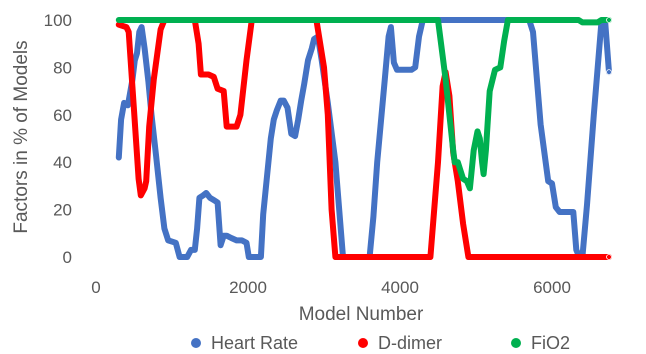  What do you see at coordinates (550, 343) in the screenshot?
I see `legend-label: FiO2` at bounding box center [550, 343].